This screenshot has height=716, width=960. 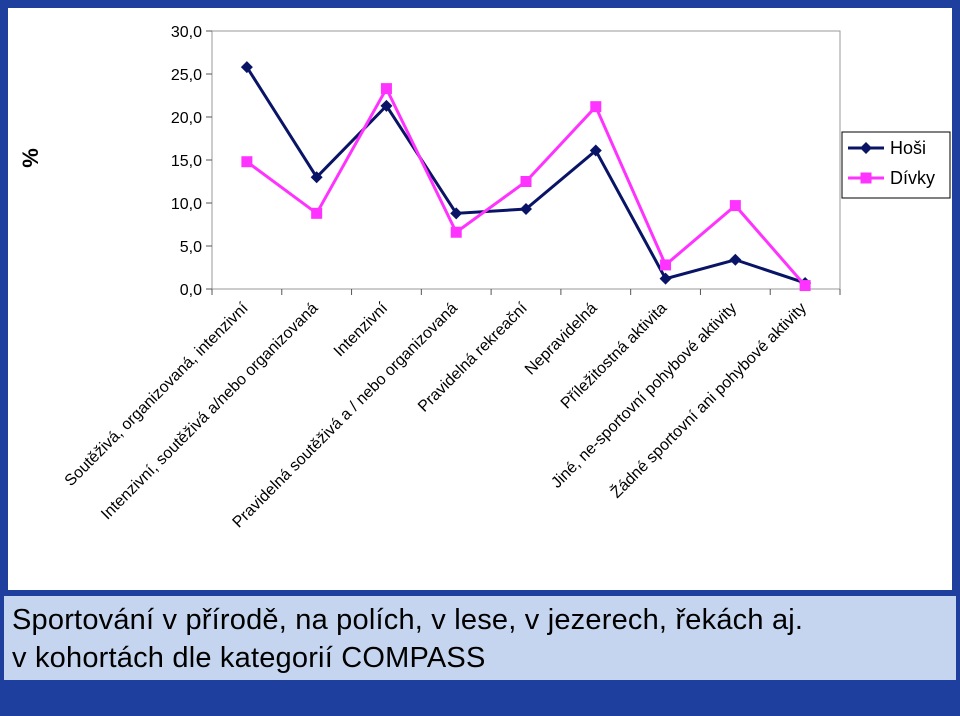 What do you see at coordinates (186, 161) in the screenshot?
I see `y-tick-label: 15,0` at bounding box center [186, 161].